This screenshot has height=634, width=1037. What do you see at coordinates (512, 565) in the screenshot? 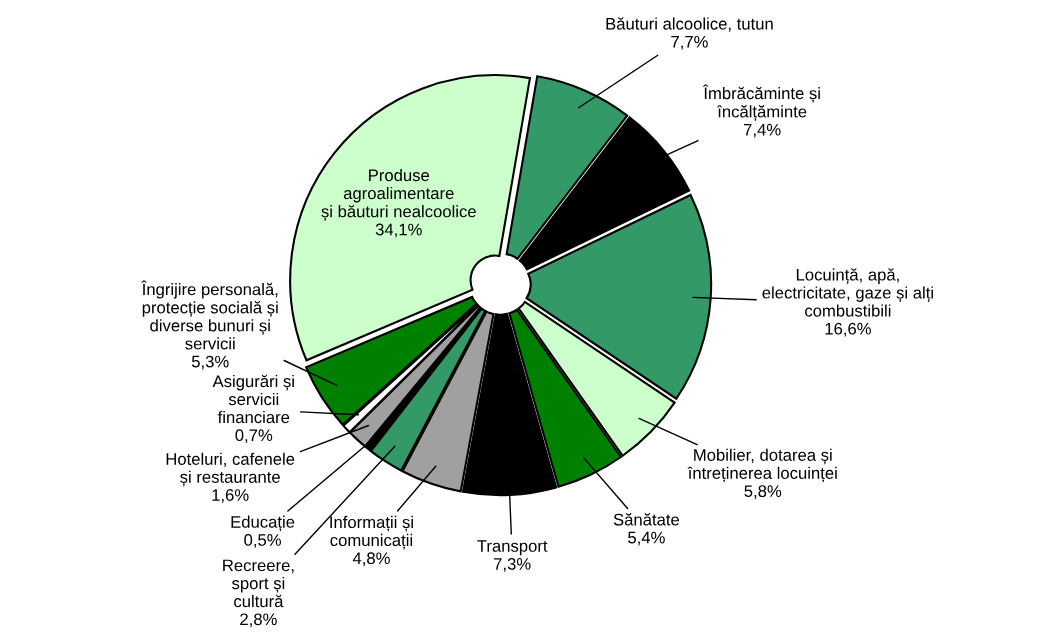
I see `data-label: 7,3%` at bounding box center [512, 565].